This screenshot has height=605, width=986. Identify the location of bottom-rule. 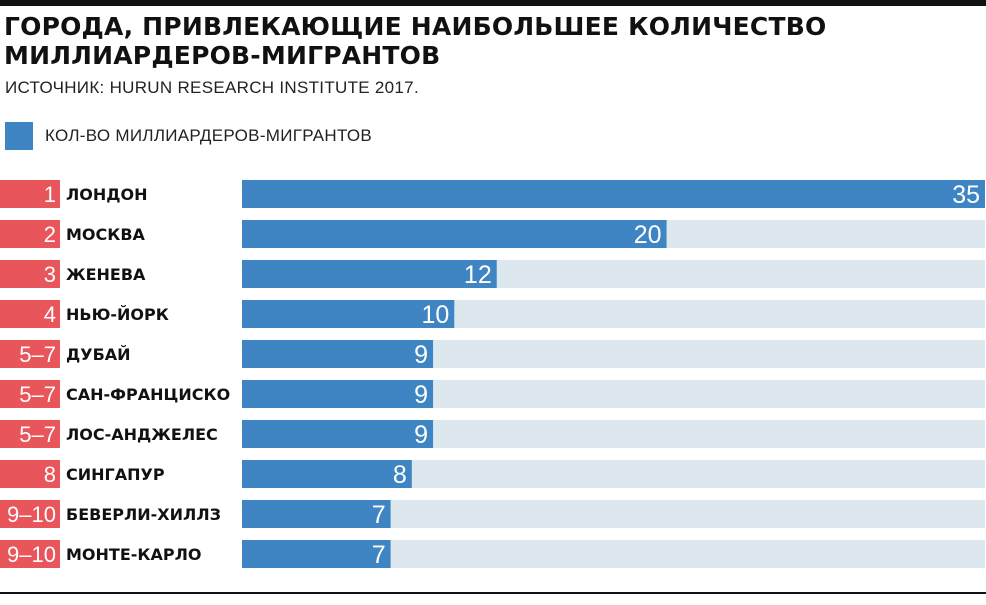
(493, 593).